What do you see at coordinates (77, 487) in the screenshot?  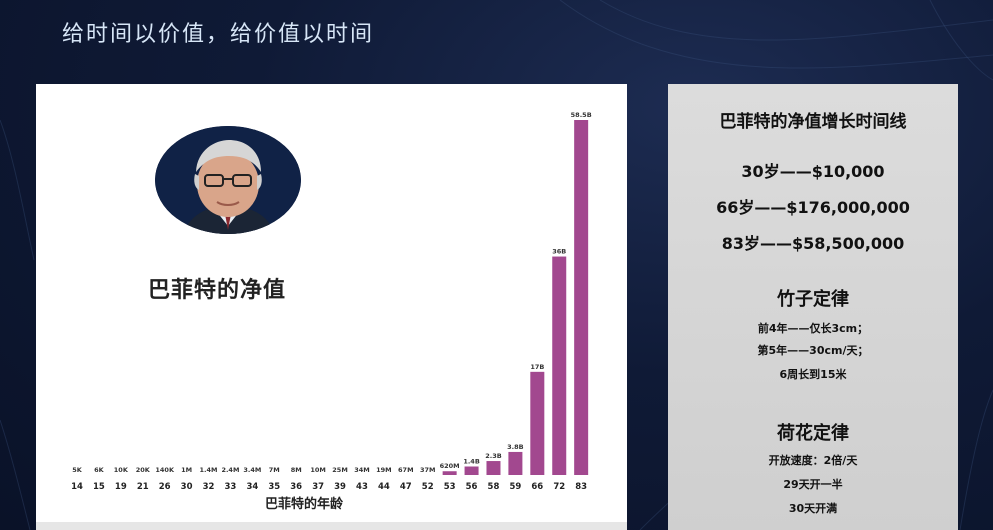 I see `x-tick-label: 14` at bounding box center [77, 487].